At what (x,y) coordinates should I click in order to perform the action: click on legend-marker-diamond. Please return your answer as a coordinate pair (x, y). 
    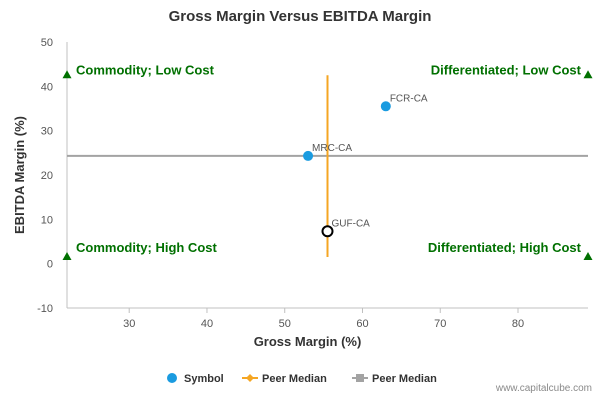
    Looking at the image, I should click on (250, 378).